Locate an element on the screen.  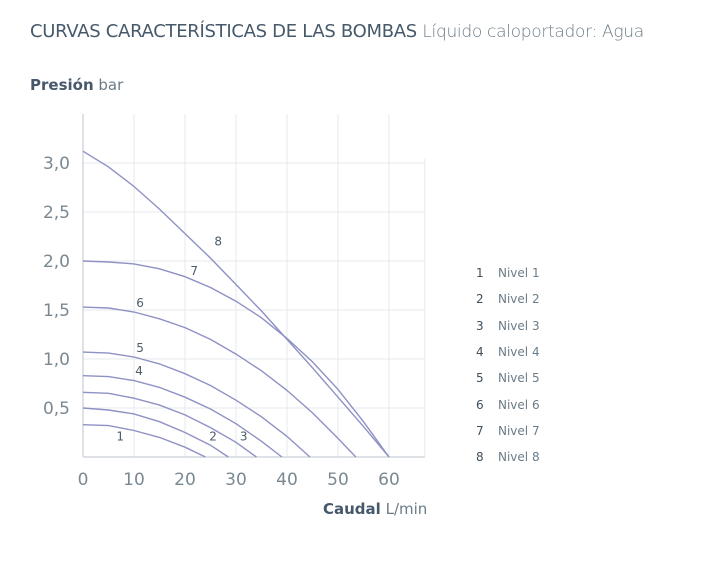
y-tick-label: 3,0 is located at coordinates (56, 164).